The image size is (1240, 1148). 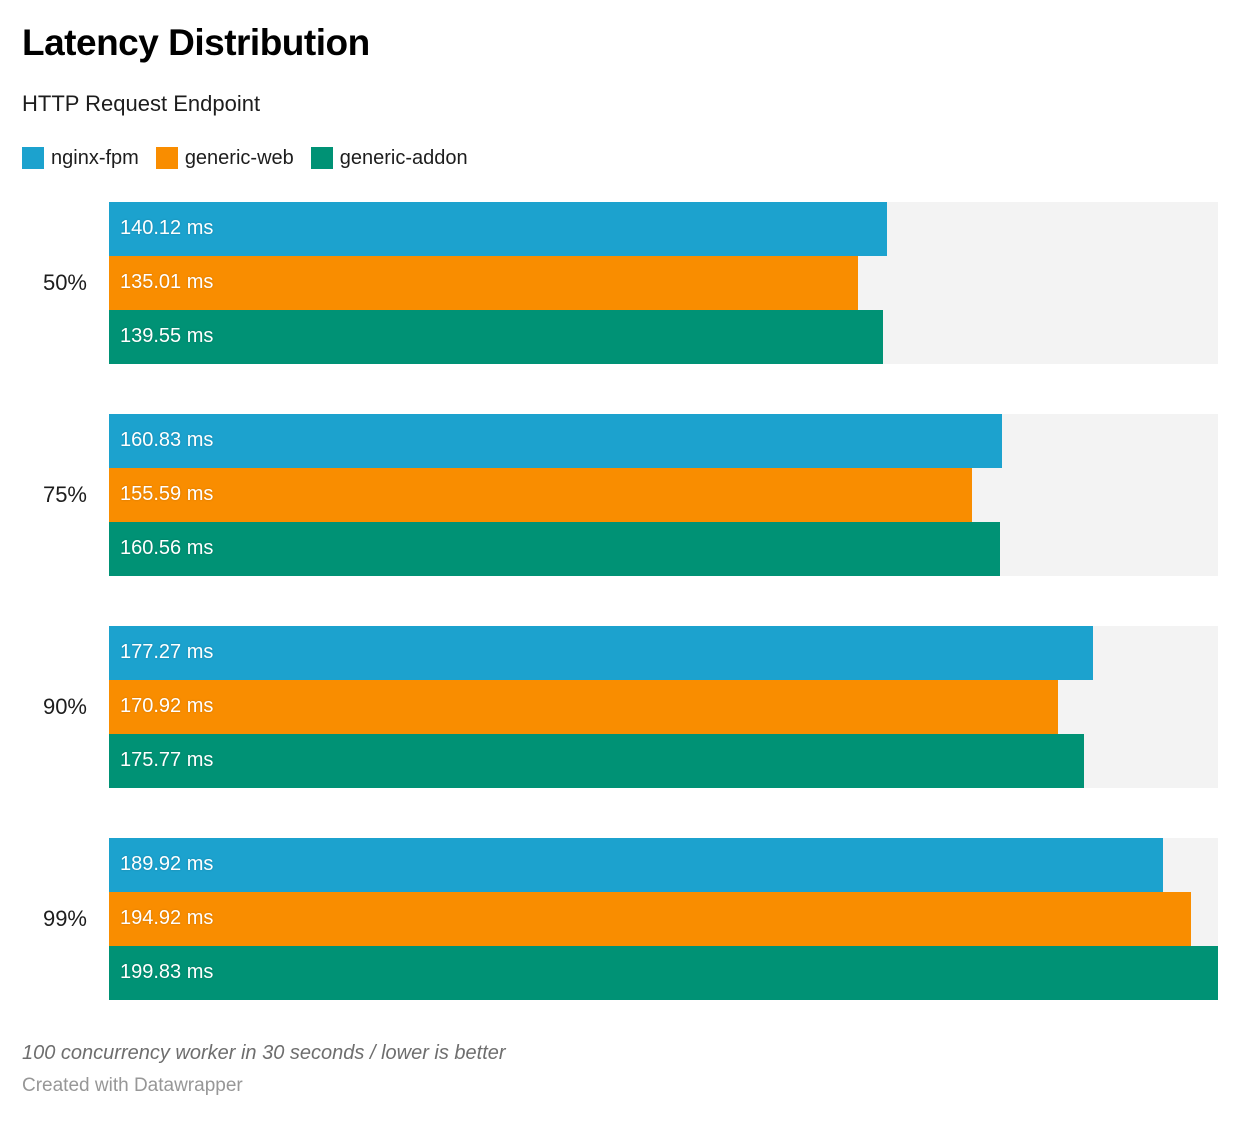 I want to click on bar-value-label: 170.92 ms, so click(x=167, y=706).